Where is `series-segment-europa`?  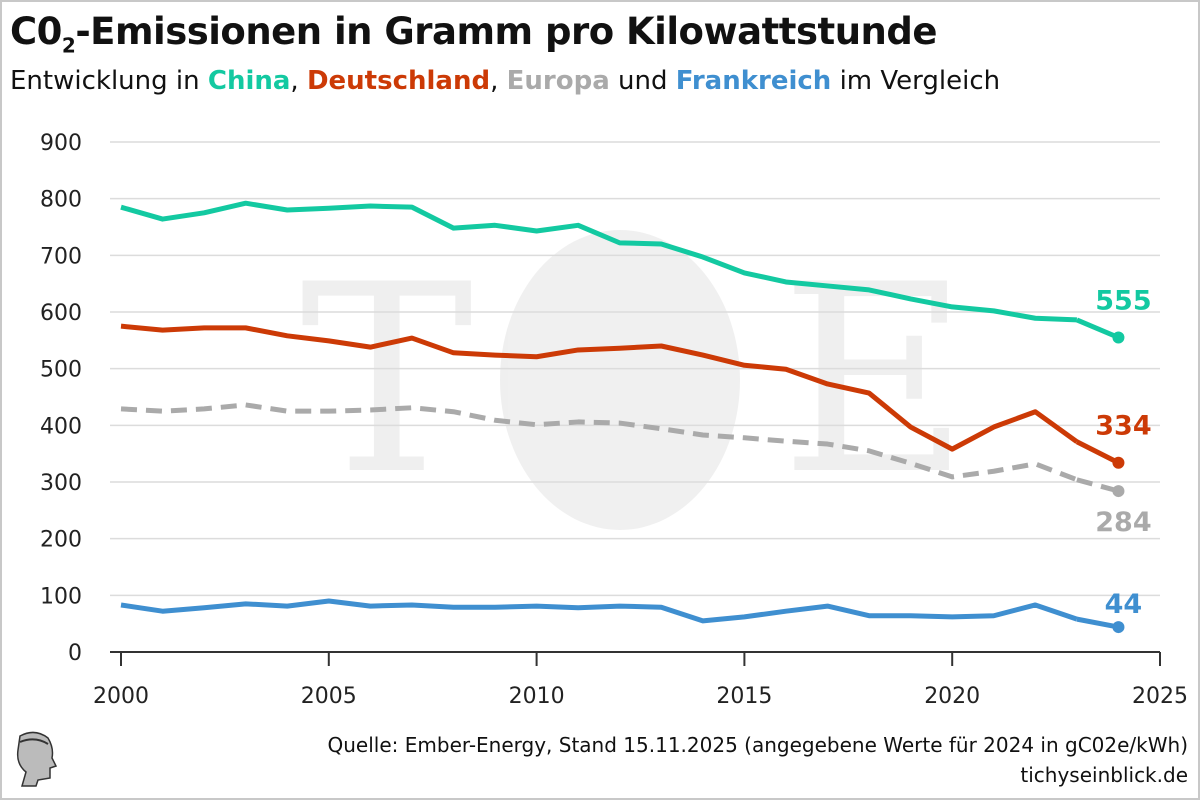
series-segment-europa is located at coordinates (1098, 485).